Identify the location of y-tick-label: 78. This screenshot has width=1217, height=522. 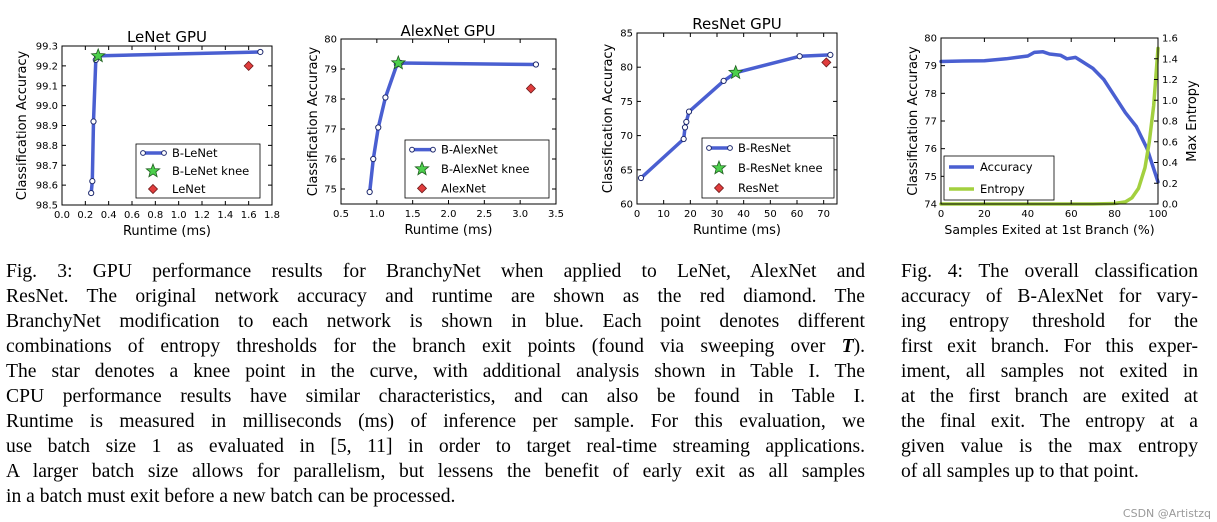
(330, 100).